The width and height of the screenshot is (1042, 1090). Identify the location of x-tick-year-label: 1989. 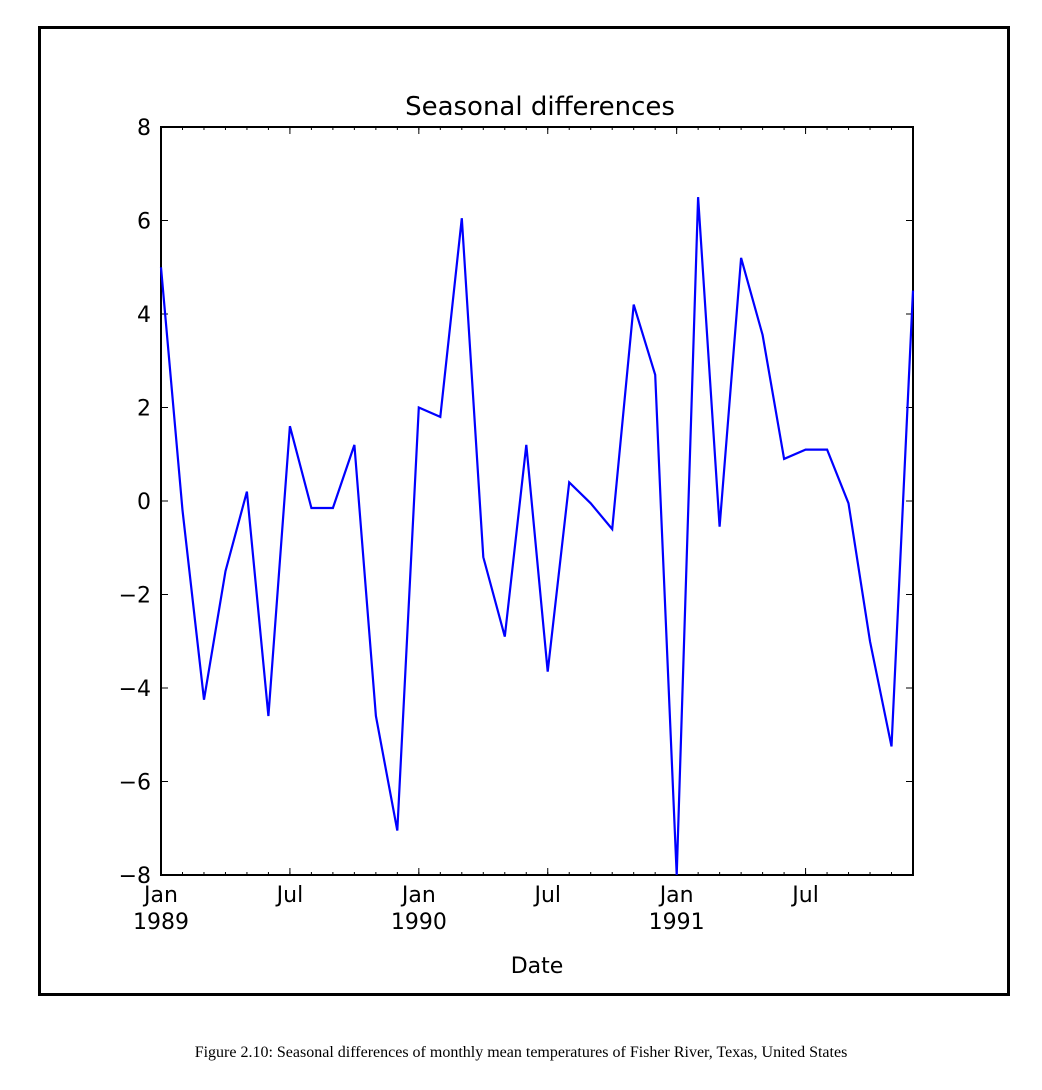
(161, 922).